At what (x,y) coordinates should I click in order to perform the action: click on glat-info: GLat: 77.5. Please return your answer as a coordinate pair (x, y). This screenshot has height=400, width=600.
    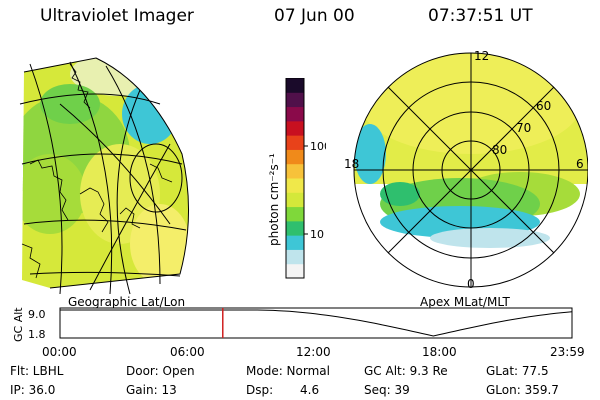
    Looking at the image, I should click on (517, 371).